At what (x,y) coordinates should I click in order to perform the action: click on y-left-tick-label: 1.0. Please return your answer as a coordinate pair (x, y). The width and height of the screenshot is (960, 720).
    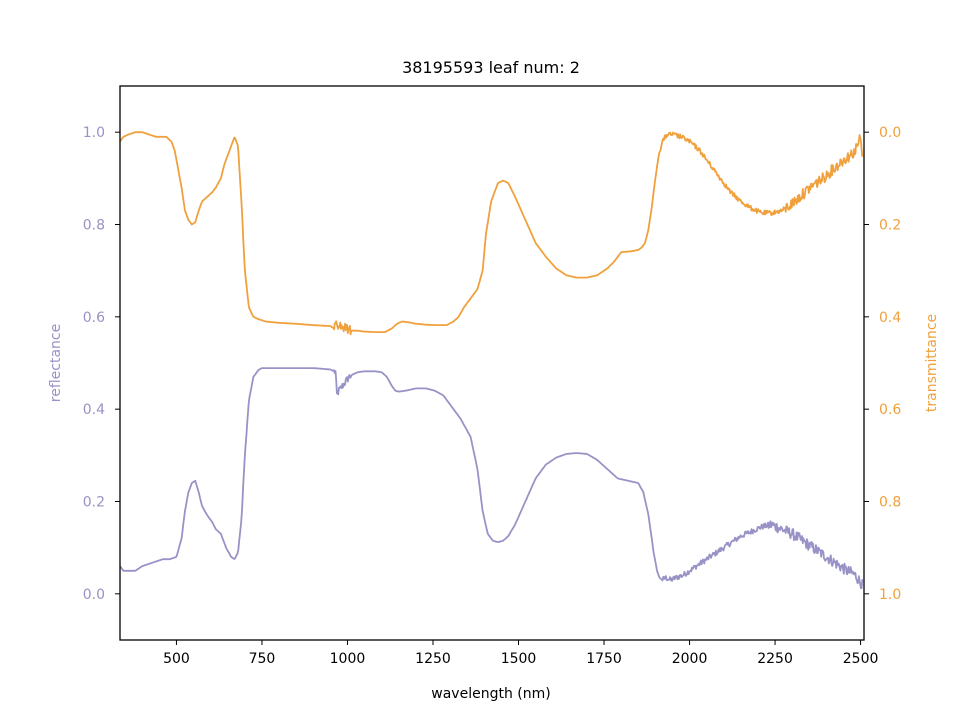
    Looking at the image, I should click on (94, 133).